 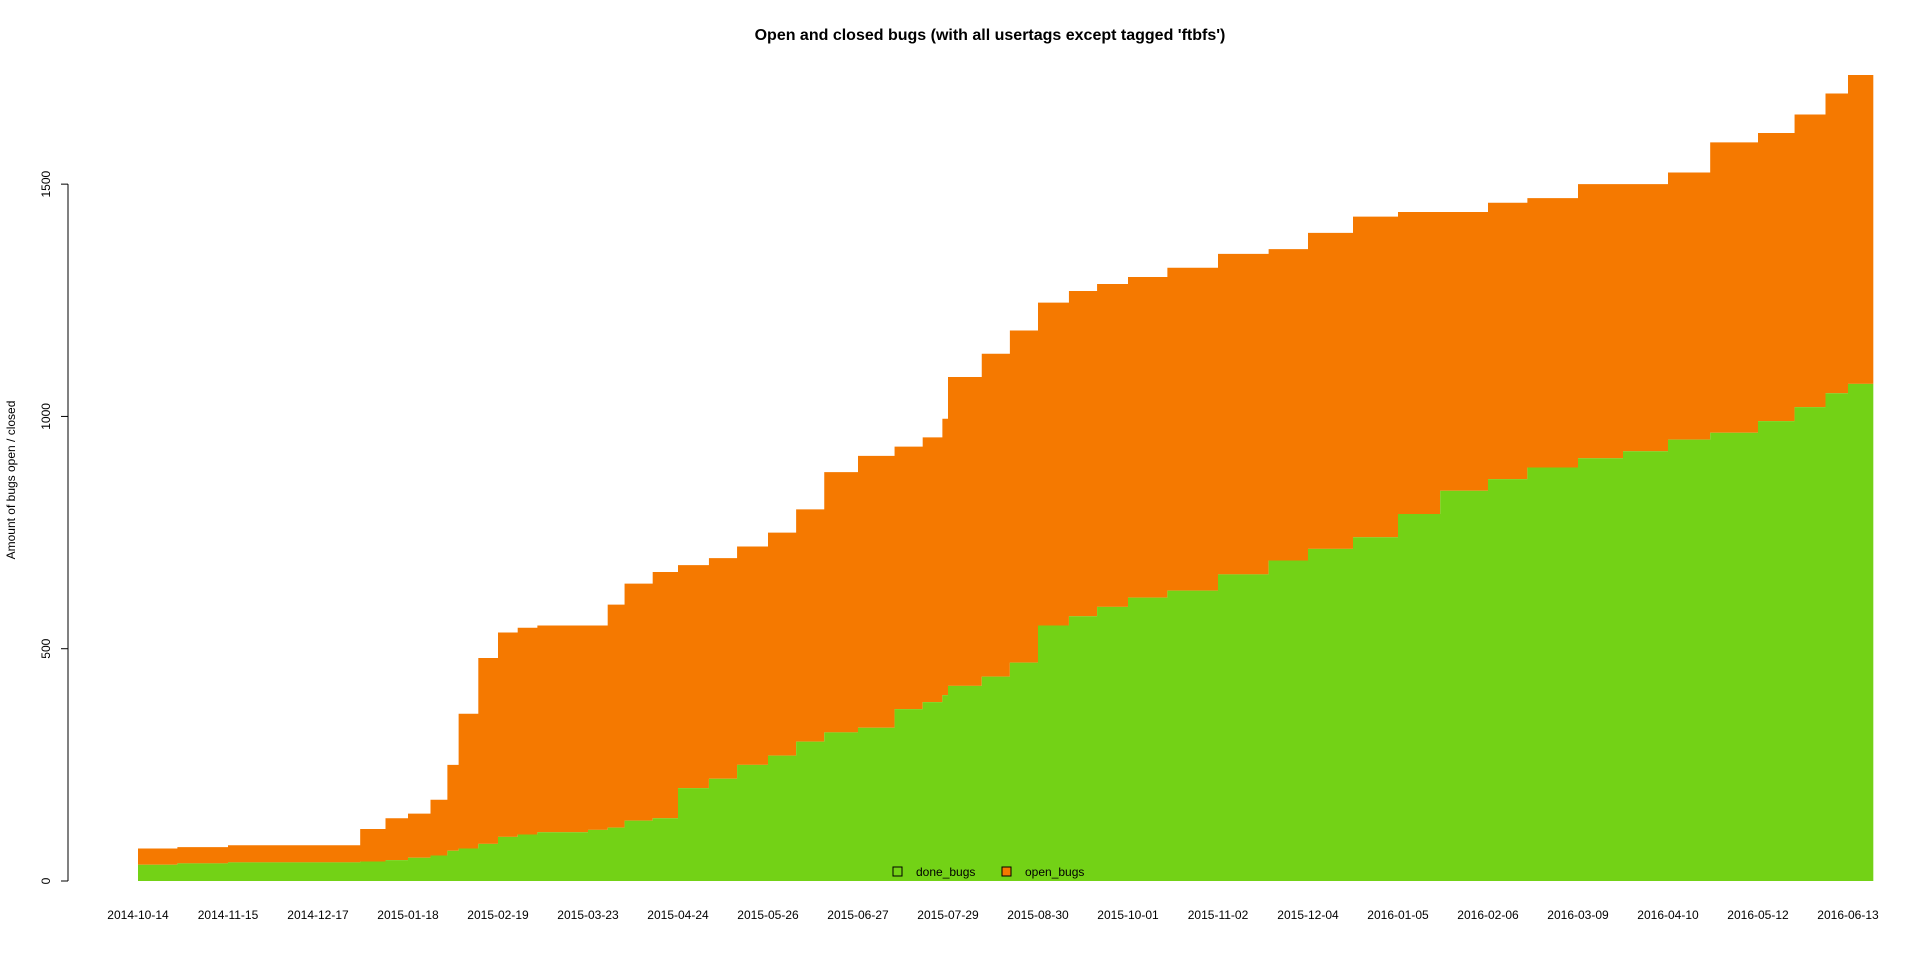 What do you see at coordinates (1054, 872) in the screenshot?
I see `legend-label: open_bugs` at bounding box center [1054, 872].